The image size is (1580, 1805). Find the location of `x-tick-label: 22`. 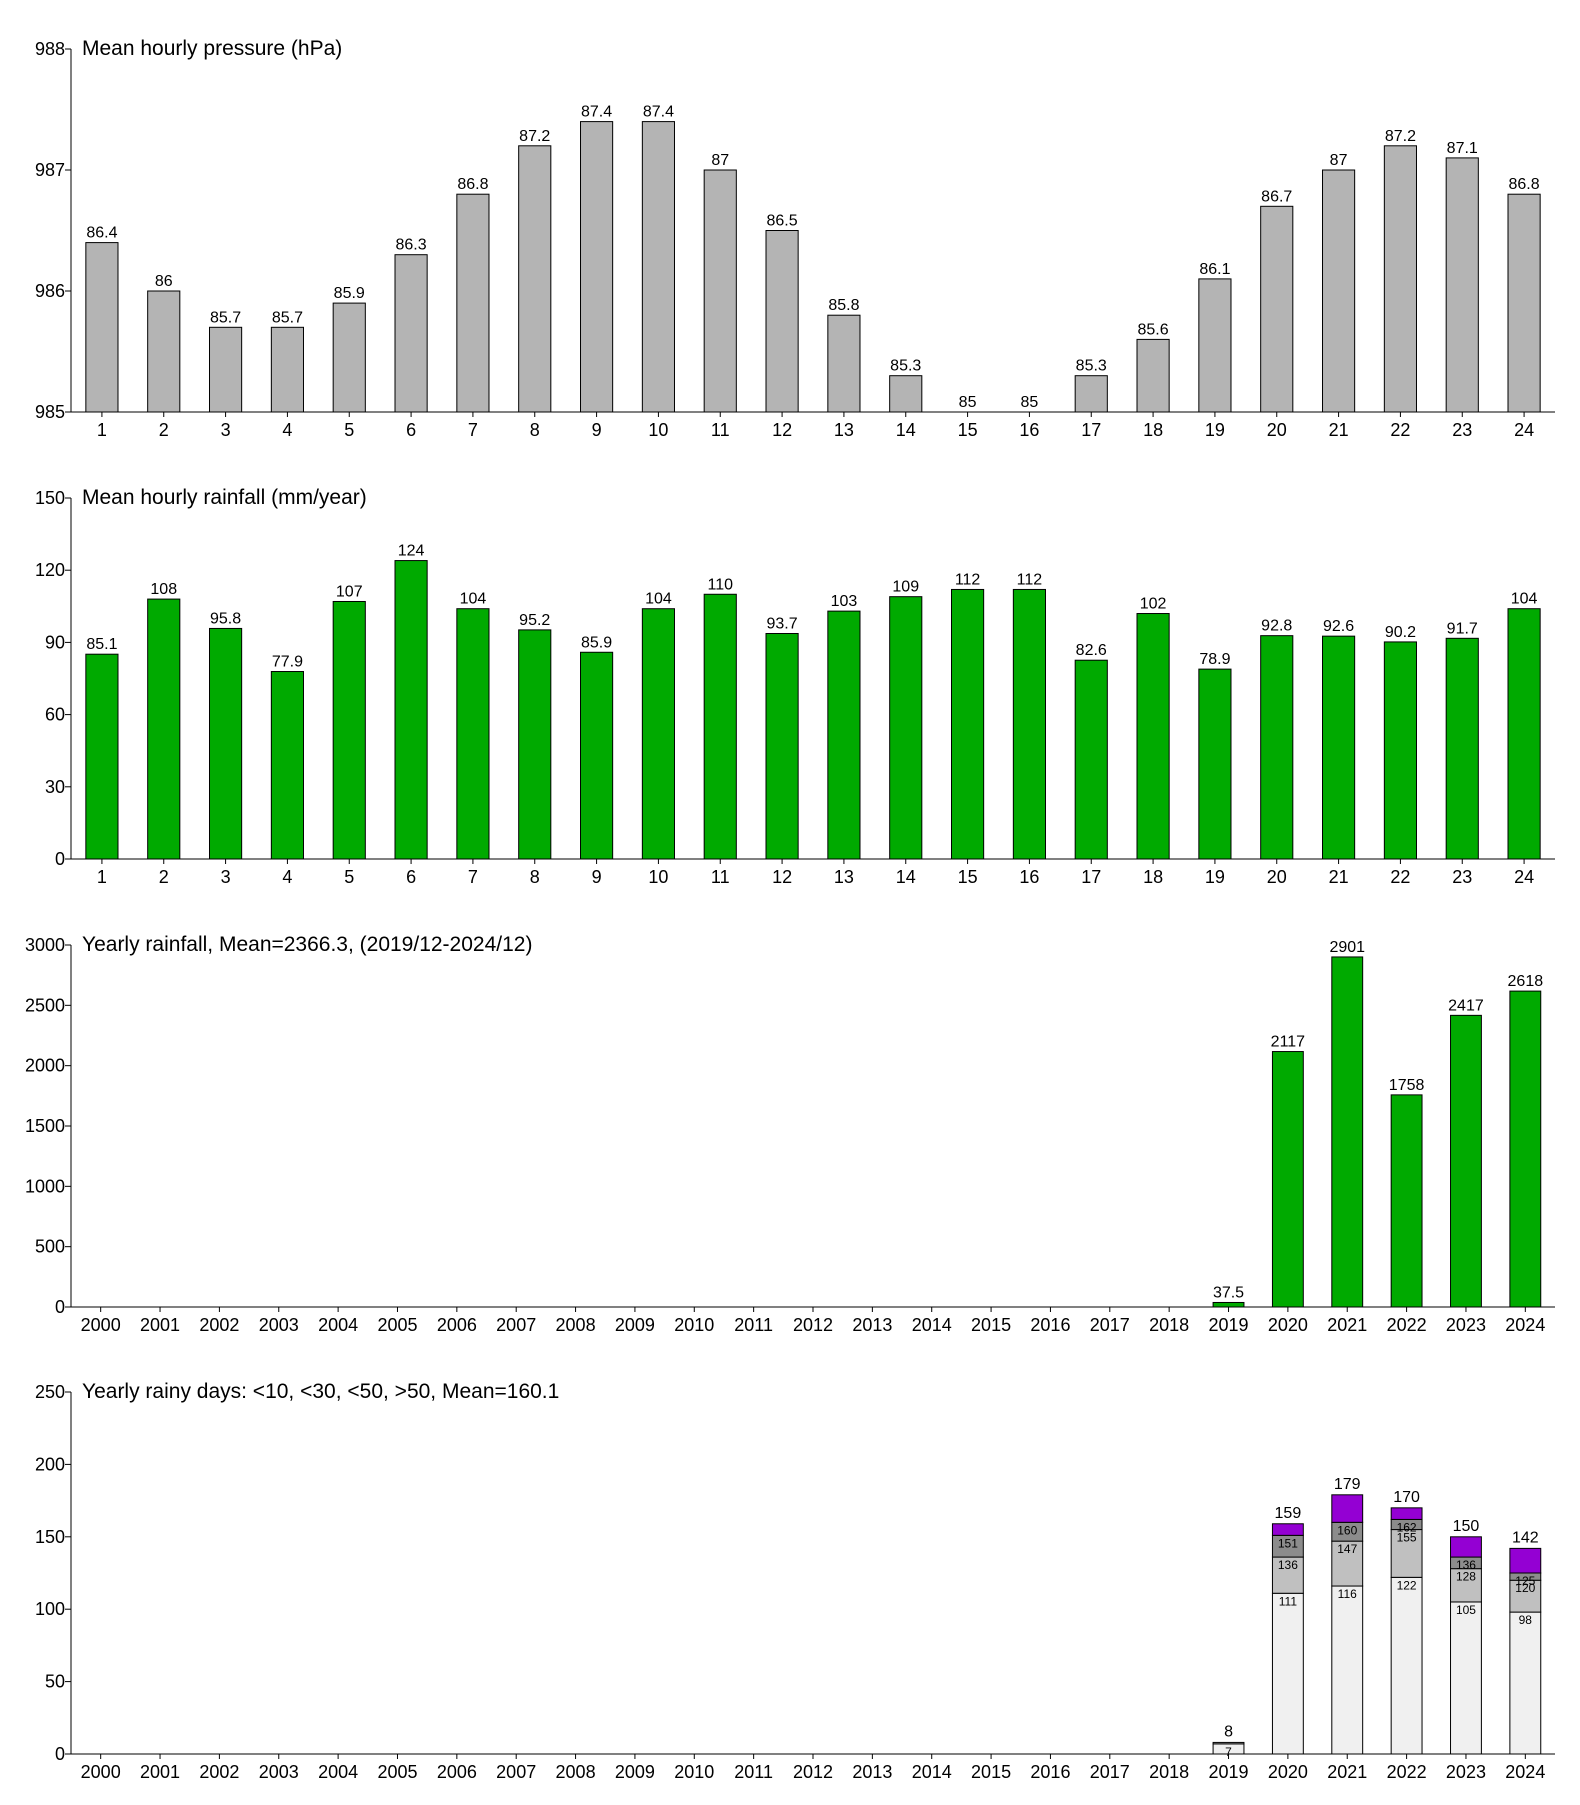

x-tick-label: 22 is located at coordinates (1400, 877).